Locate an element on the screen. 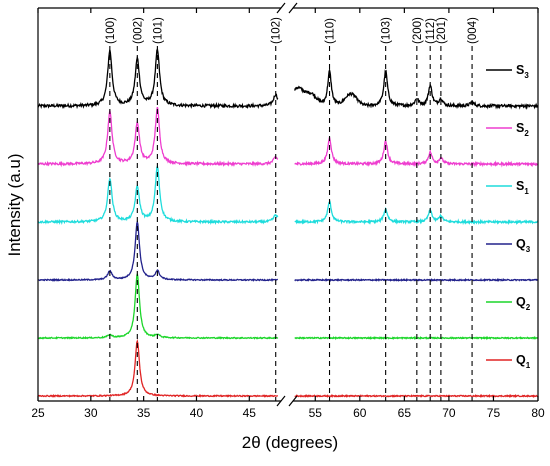 Image resolution: width=550 pixels, height=466 pixels. trace-q1-left is located at coordinates (158, 368).